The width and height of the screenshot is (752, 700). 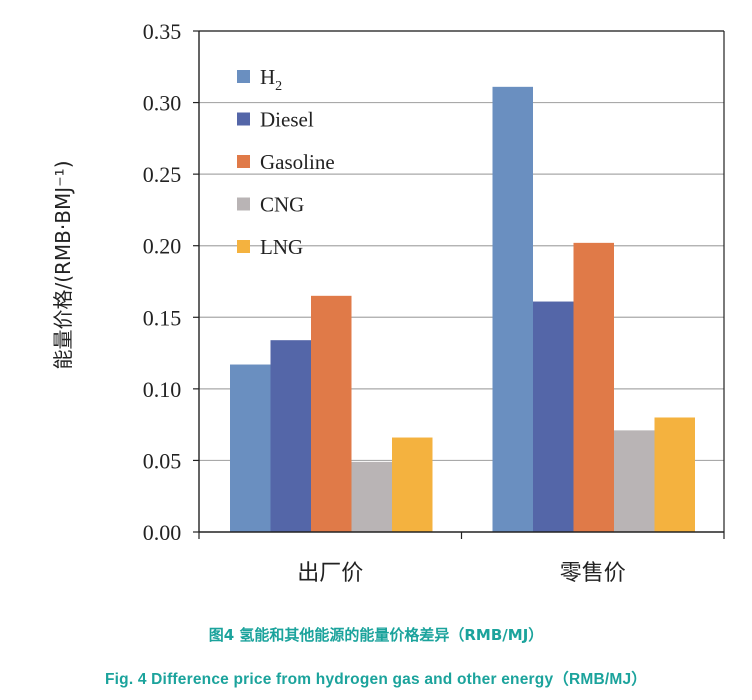 I want to click on legend: H2 Diesel Gasoline CNG LNG, so click(x=286, y=162).